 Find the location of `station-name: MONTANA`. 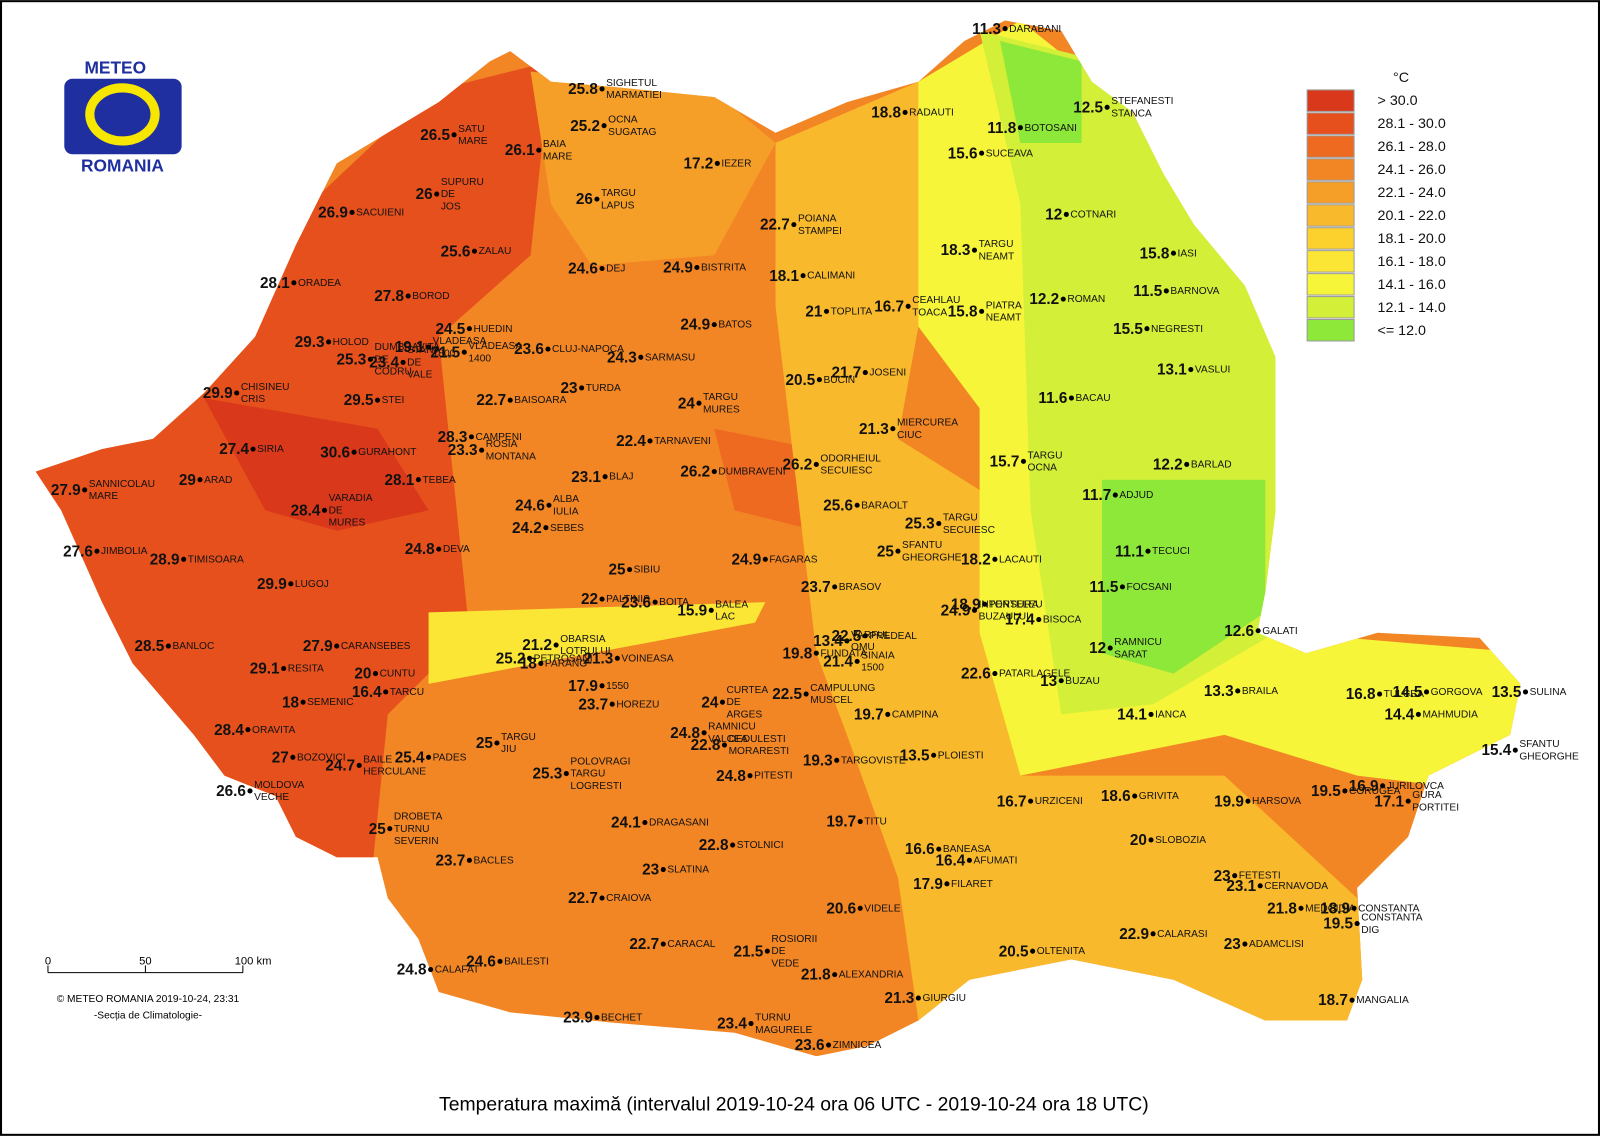

station-name: MONTANA is located at coordinates (511, 456).